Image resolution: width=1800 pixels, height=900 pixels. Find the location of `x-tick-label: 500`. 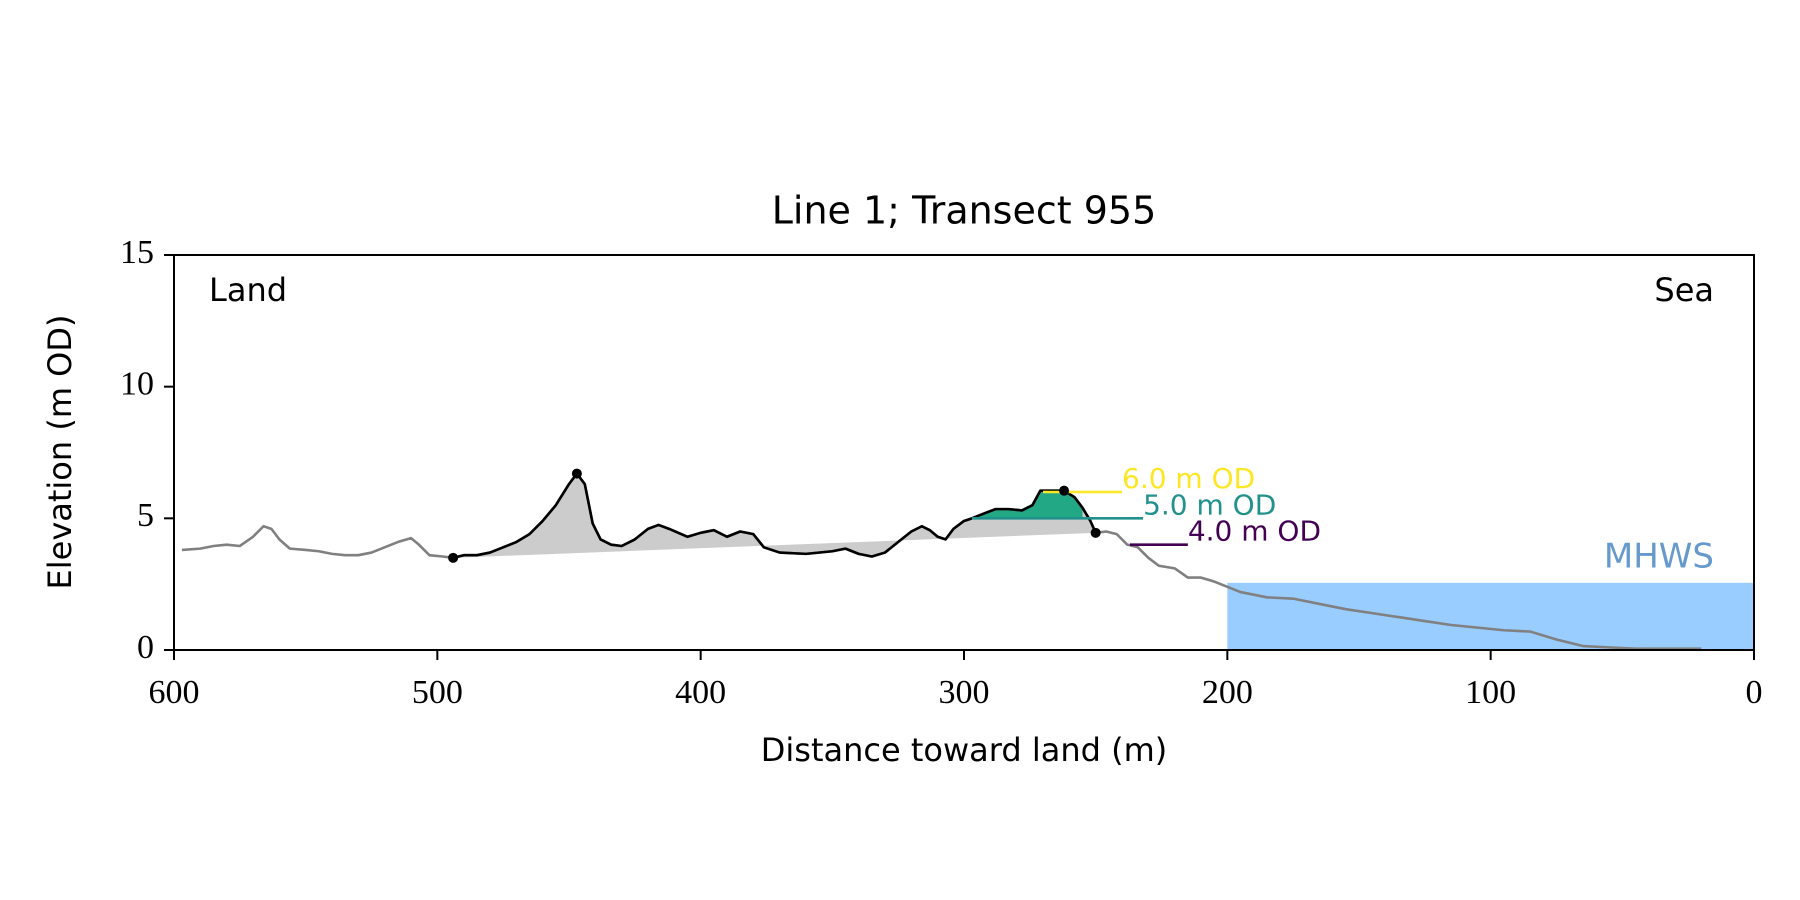

x-tick-label: 500 is located at coordinates (437, 692).